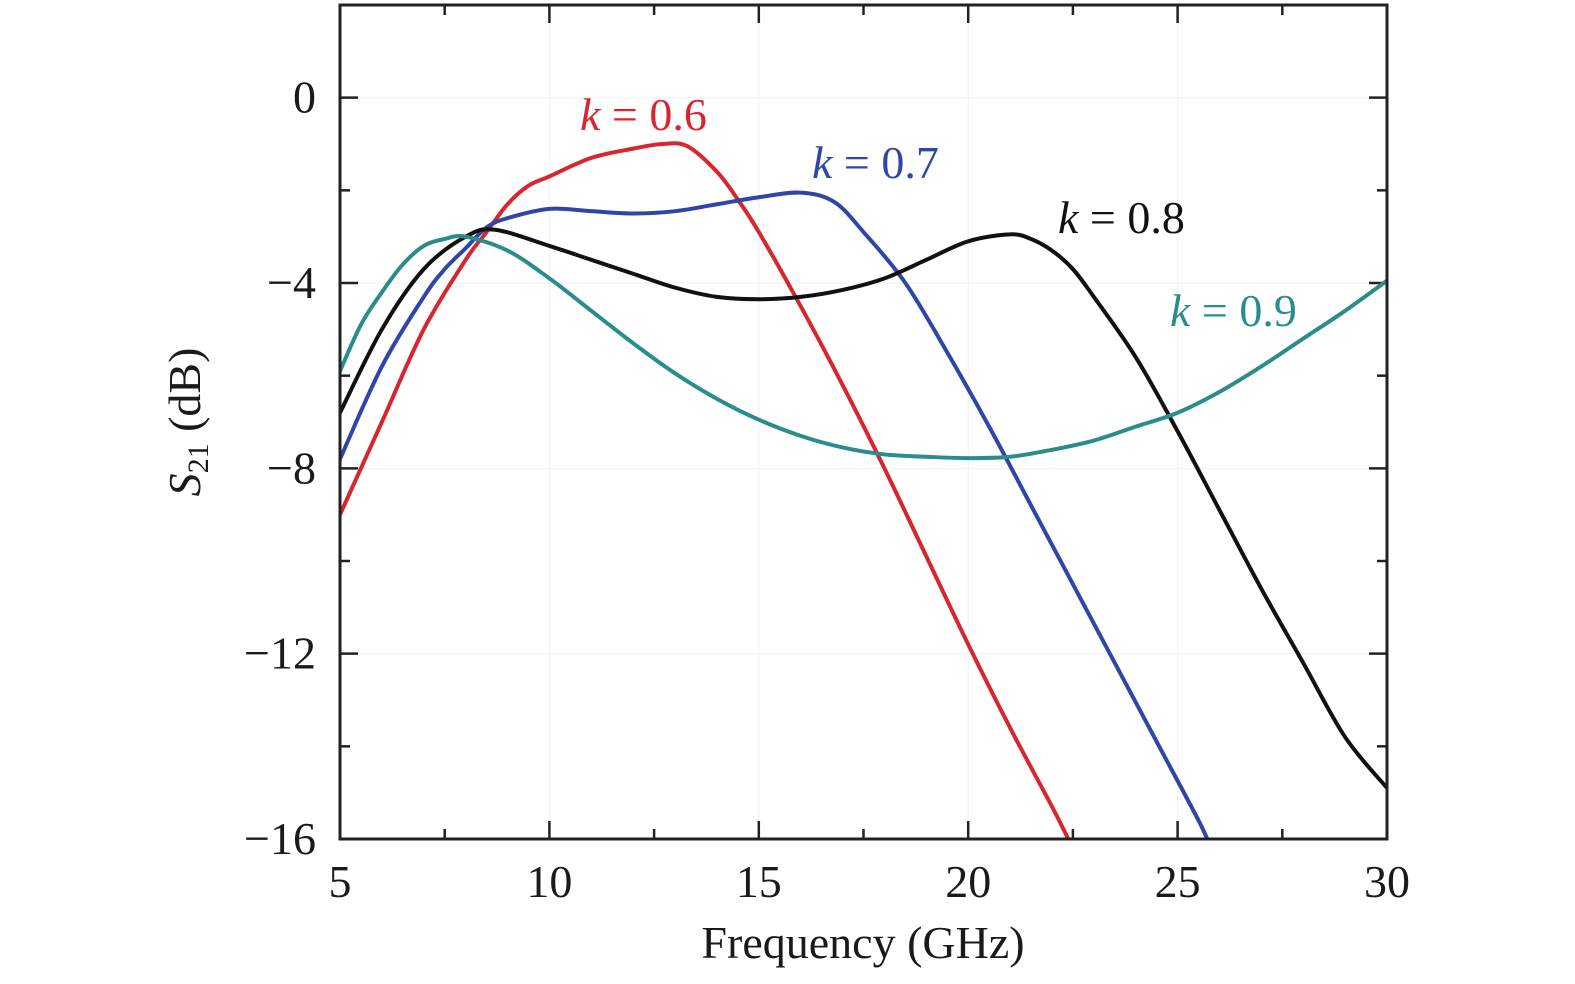  I want to click on x-axis-title: Frequency (GHz), so click(862, 942).